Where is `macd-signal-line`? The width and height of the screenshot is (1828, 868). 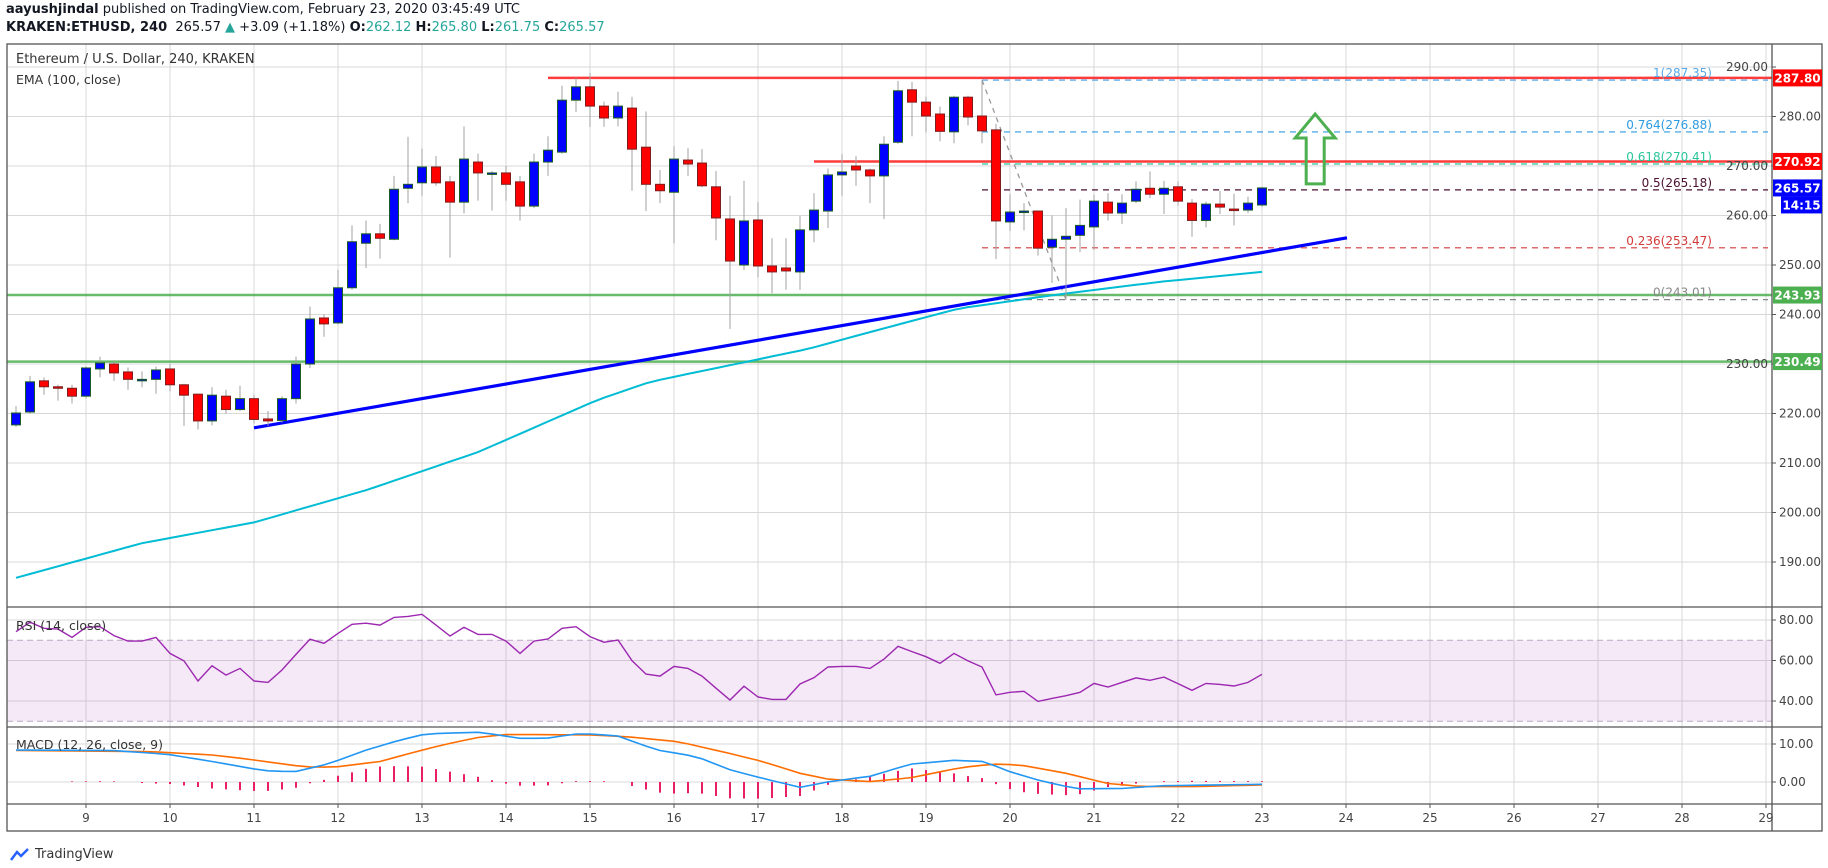 macd-signal-line is located at coordinates (639, 760).